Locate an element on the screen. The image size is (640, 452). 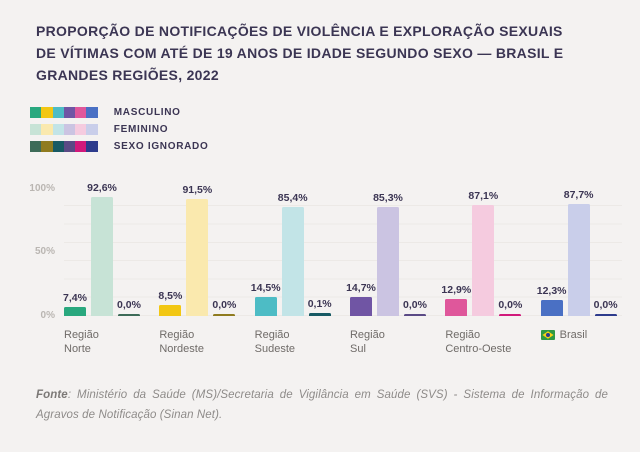
bar-value-label: 85,3% is located at coordinates (388, 198).